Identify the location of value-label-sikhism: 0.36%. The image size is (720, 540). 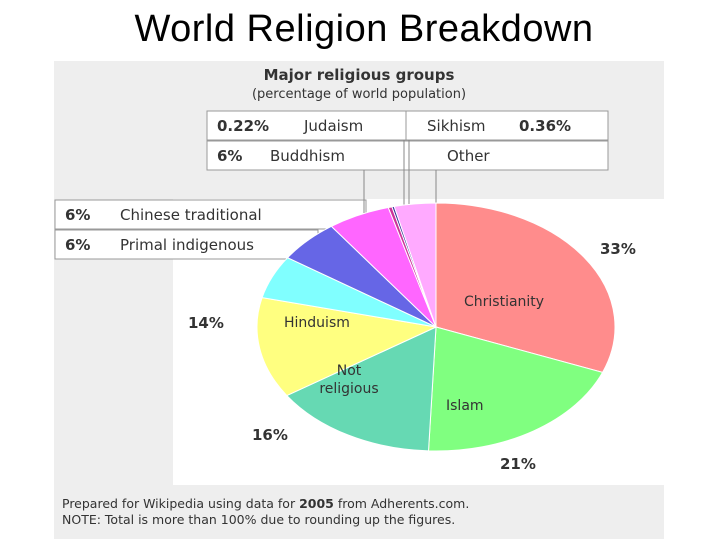
(545, 126).